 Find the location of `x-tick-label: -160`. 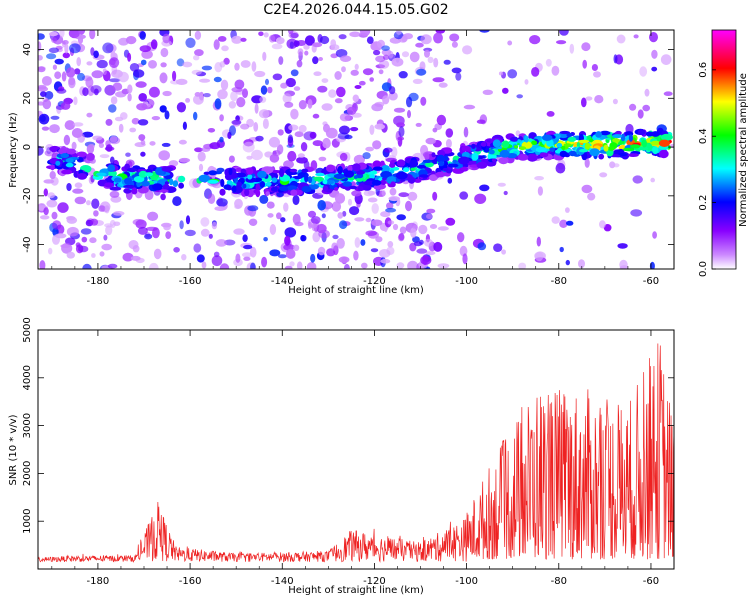

x-tick-label: -160 is located at coordinates (190, 581).